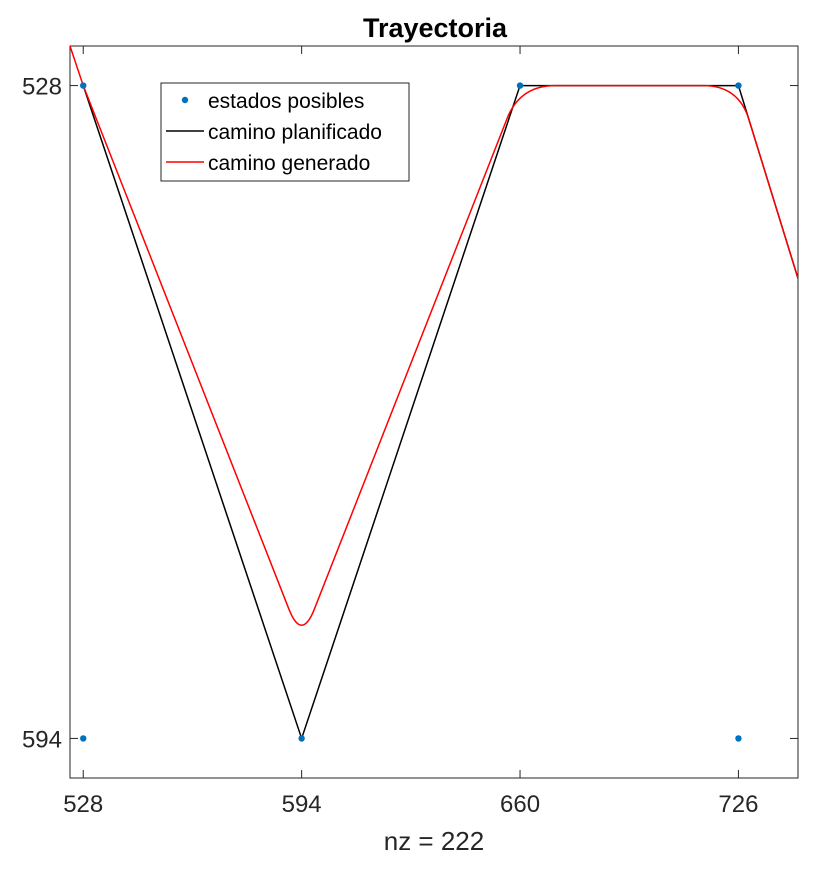 Image resolution: width=815 pixels, height=880 pixels. Describe the element at coordinates (302, 804) in the screenshot. I see `x-tick-label: 594` at that location.